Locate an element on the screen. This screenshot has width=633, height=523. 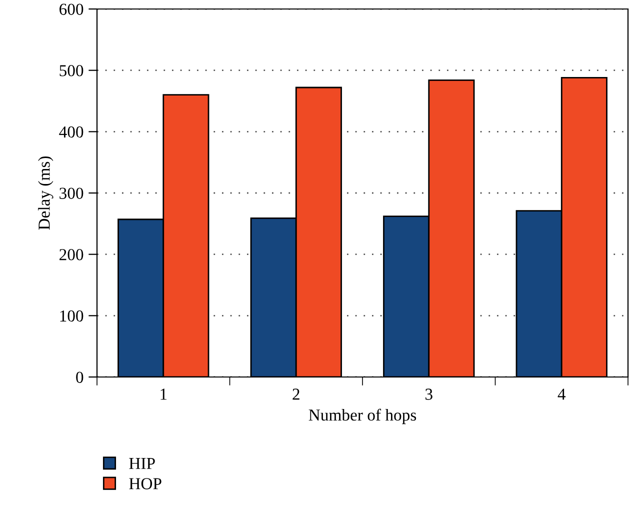
x-tick-label: 1 is located at coordinates (163, 394).